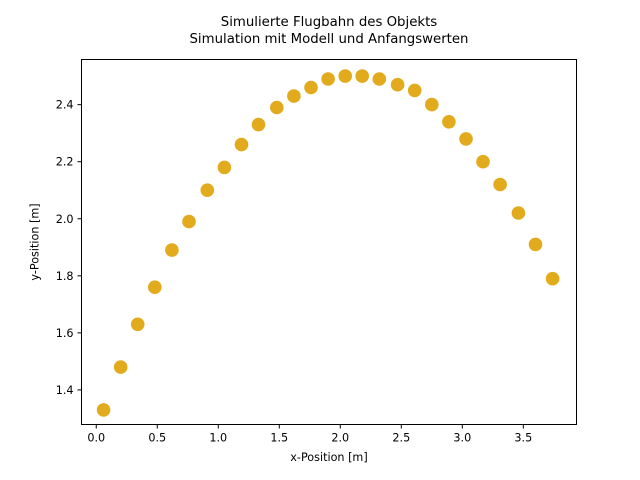 This screenshot has height=480, width=640. I want to click on x-tick-label: 1.0, so click(218, 438).